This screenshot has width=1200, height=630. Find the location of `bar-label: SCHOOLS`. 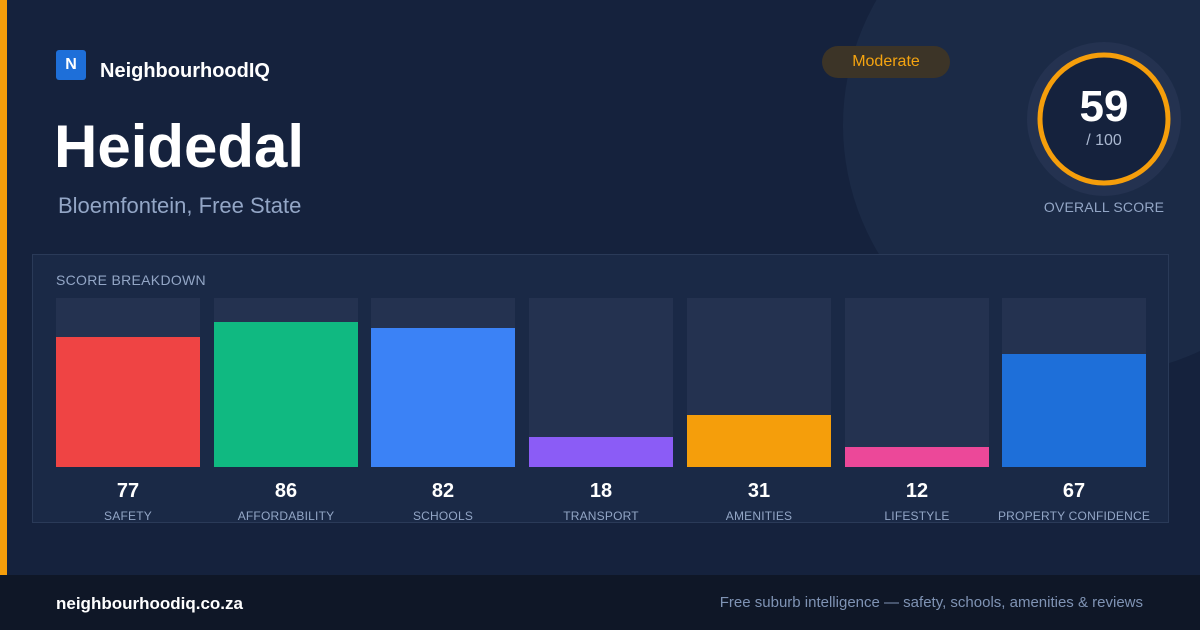

bar-label: SCHOOLS is located at coordinates (443, 516).